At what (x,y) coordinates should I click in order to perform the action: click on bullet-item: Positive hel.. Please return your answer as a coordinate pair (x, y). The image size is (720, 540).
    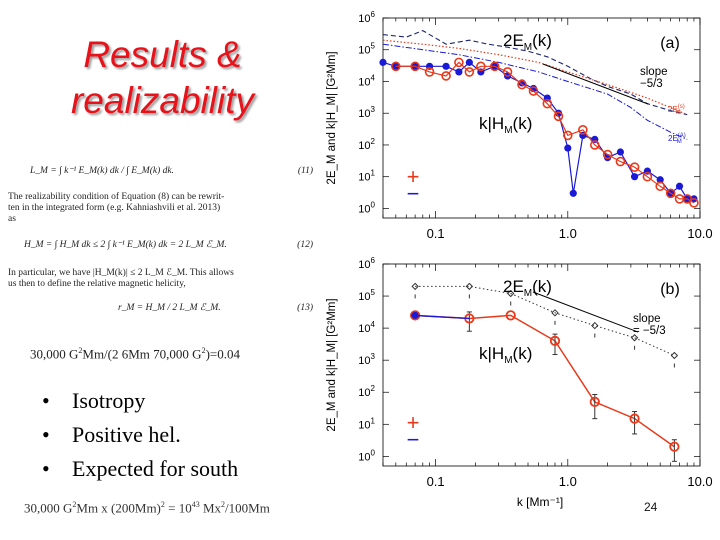
    Looking at the image, I should click on (140, 435).